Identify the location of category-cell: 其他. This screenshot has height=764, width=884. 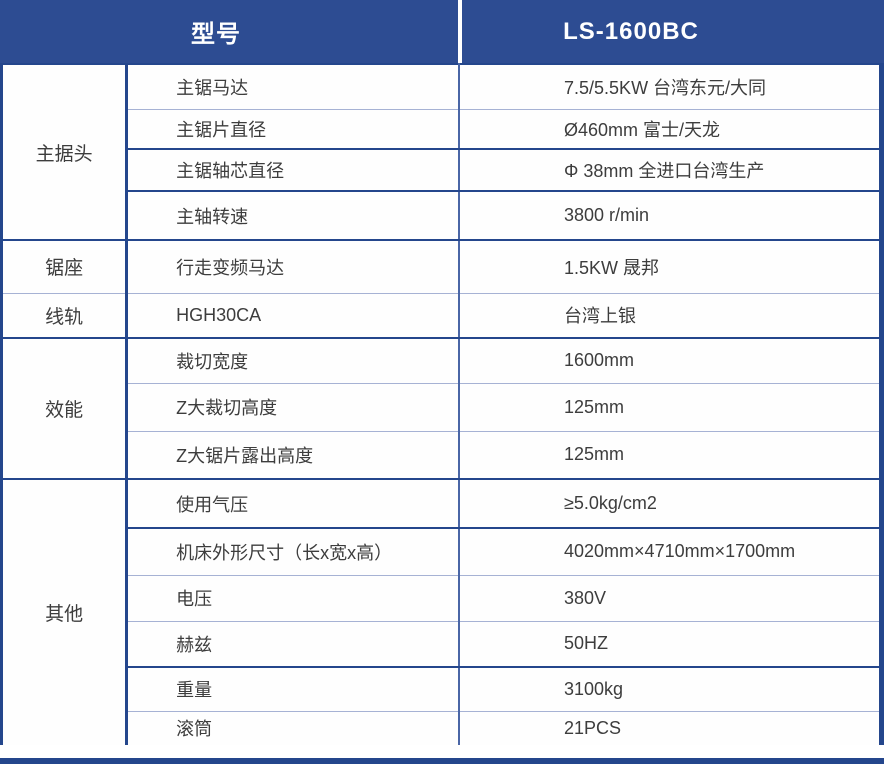
(64, 612).